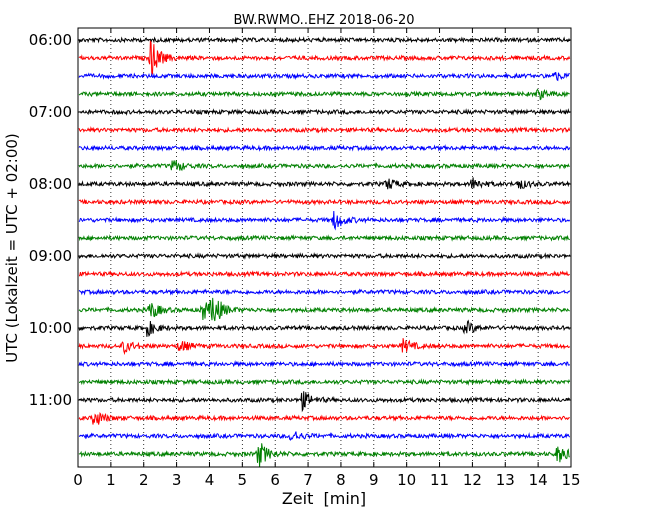 Image resolution: width=650 pixels, height=520 pixels. I want to click on x-tick-label: 11, so click(439, 480).